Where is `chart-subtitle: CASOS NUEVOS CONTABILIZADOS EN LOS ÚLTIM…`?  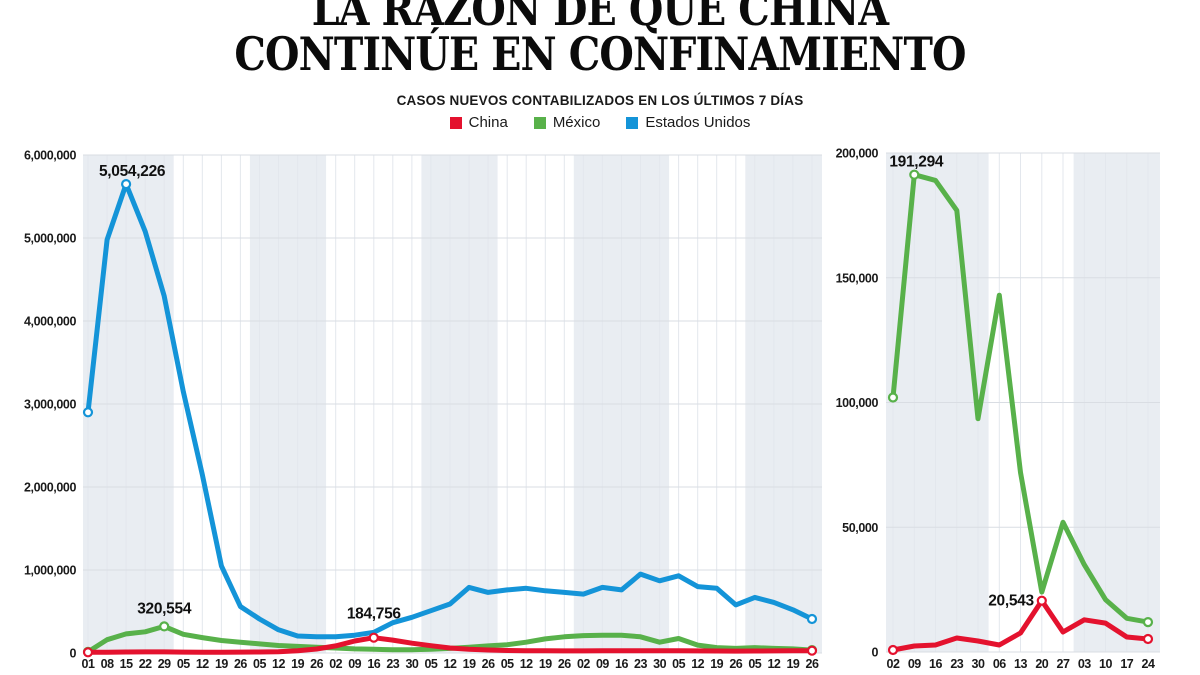 chart-subtitle: CASOS NUEVOS CONTABILIZADOS EN LOS ÚLTIM… is located at coordinates (600, 100).